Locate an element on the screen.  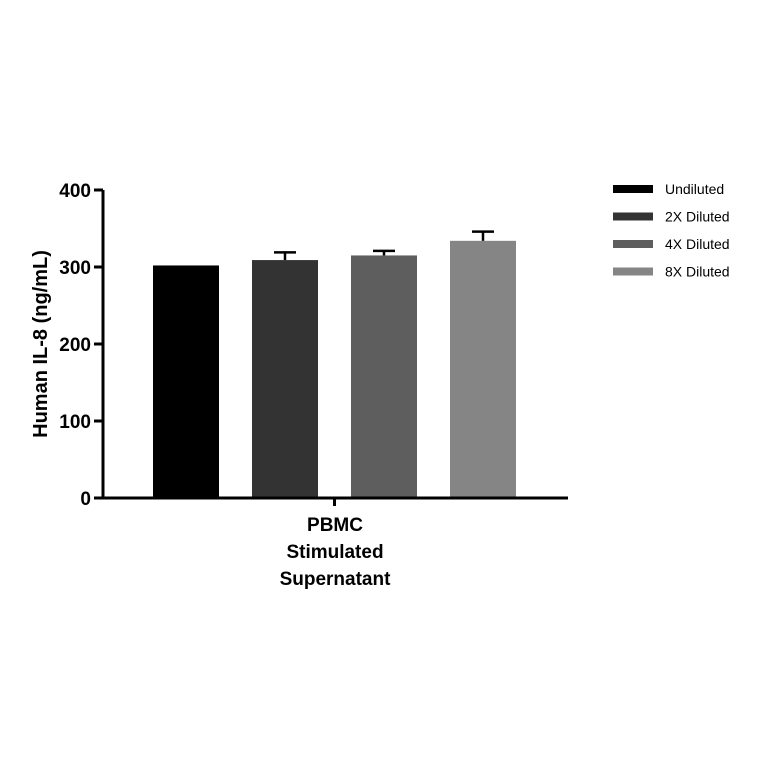
y-tick-label-400: 400 is located at coordinates (75, 191).